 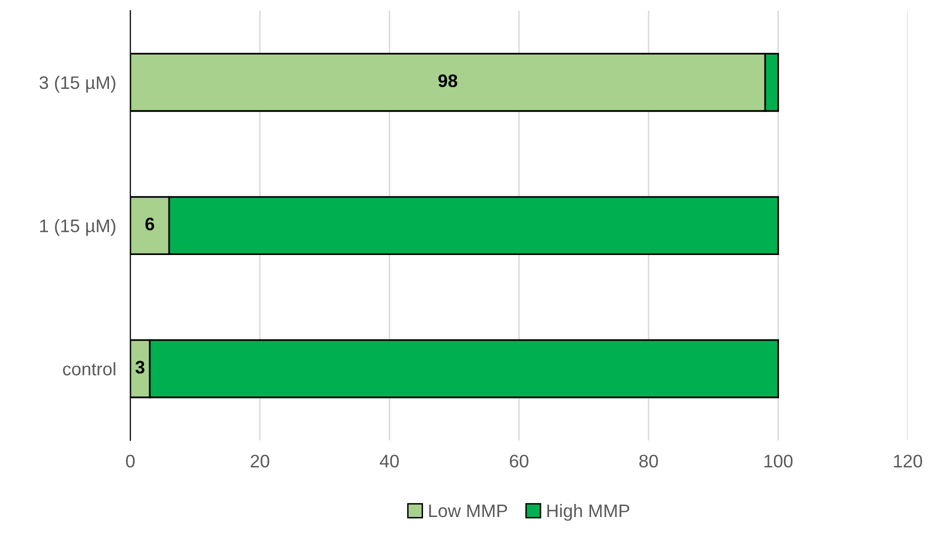 I want to click on x-tick-label: 60, so click(x=519, y=461).